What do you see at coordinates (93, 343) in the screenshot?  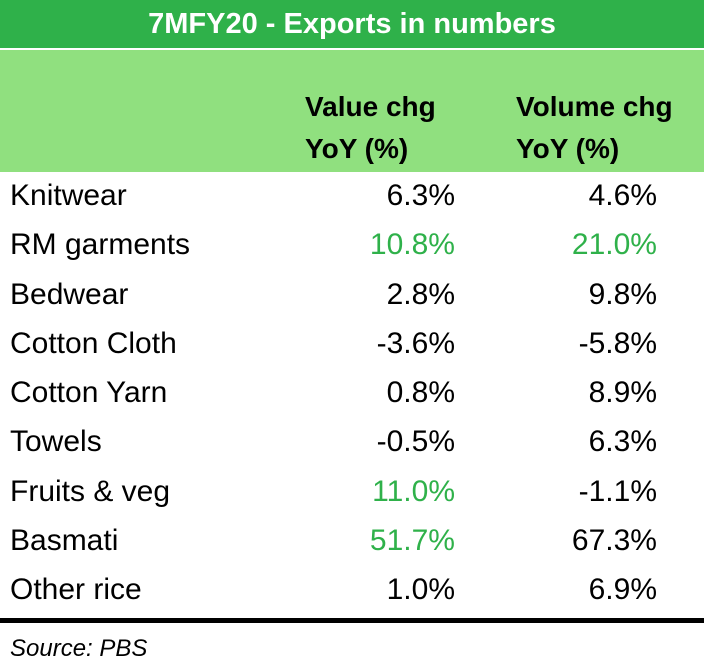 I see `row-label: Cotton Cloth` at bounding box center [93, 343].